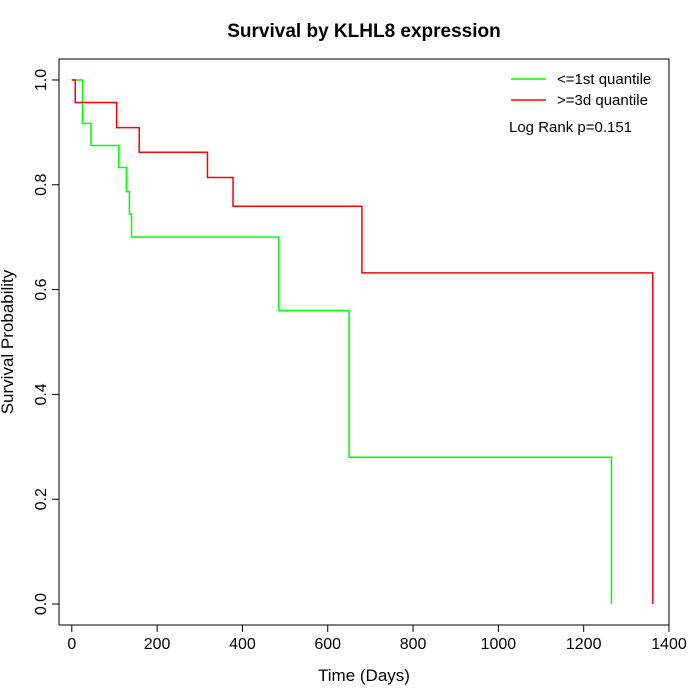  What do you see at coordinates (242, 644) in the screenshot?
I see `x-tick-label: 400` at bounding box center [242, 644].